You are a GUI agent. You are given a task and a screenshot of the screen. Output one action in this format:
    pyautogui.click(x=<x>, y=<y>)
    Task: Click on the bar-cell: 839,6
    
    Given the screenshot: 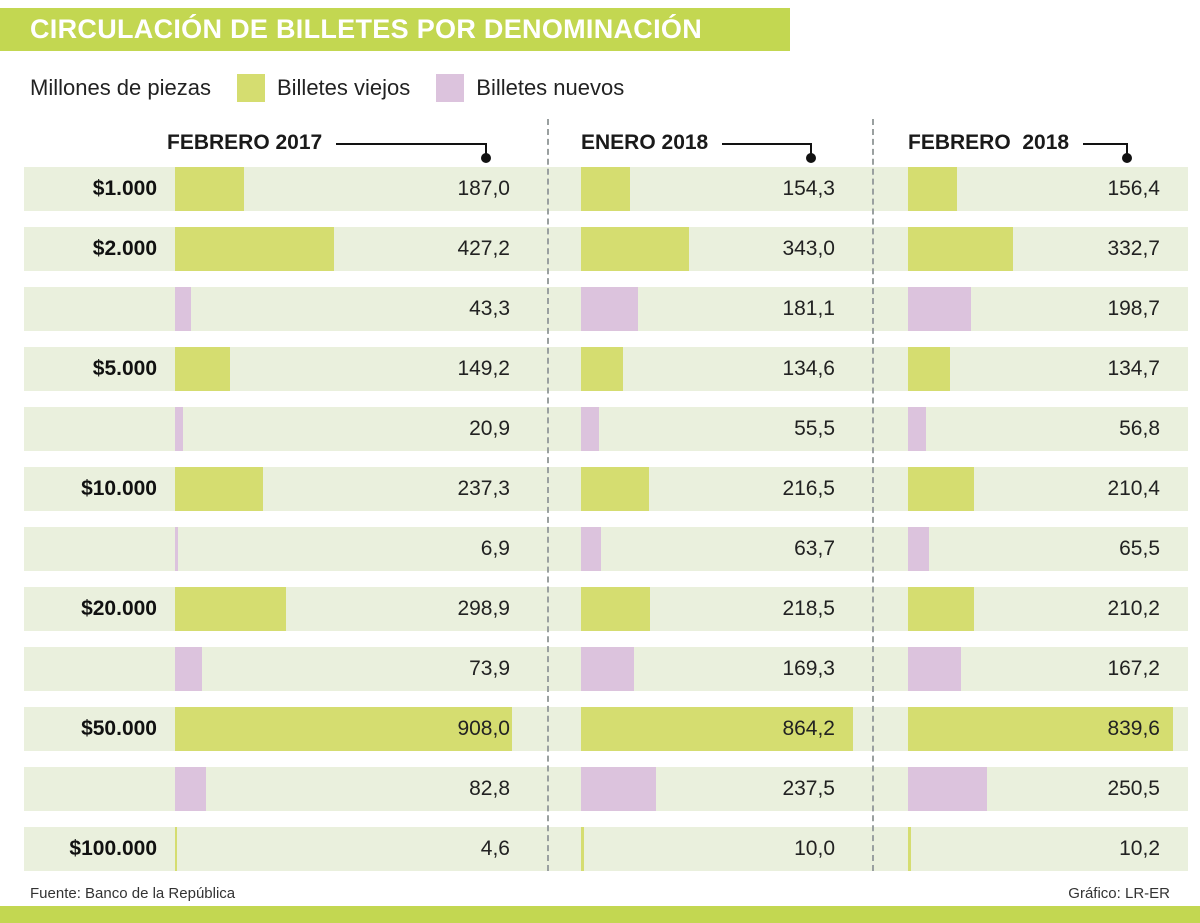 What is the action you would take?
    pyautogui.click(x=1030, y=729)
    